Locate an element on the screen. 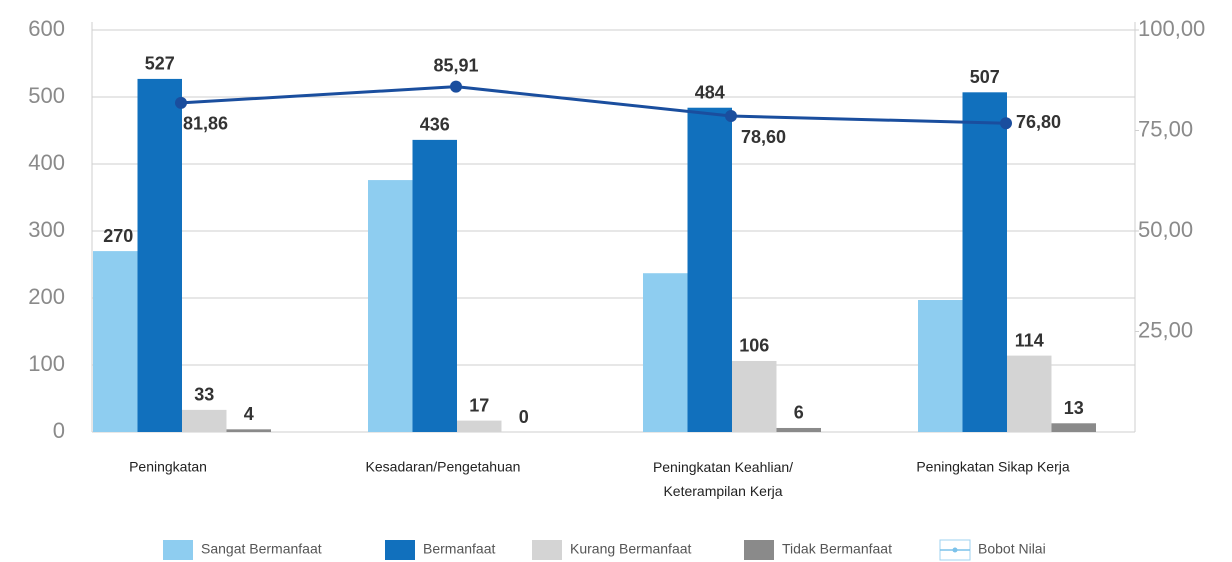 This screenshot has width=1232, height=562. data-label: 6 is located at coordinates (799, 413).